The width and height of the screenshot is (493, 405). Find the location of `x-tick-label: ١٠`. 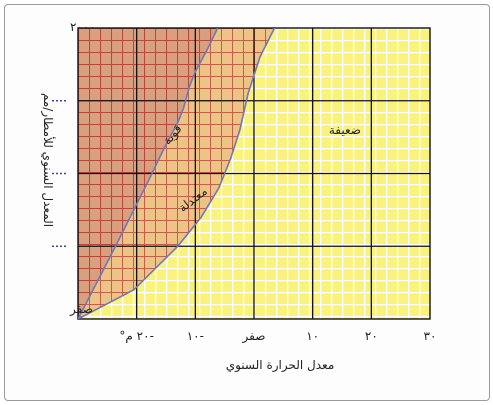

x-tick-label: ١٠ is located at coordinates (312, 336).